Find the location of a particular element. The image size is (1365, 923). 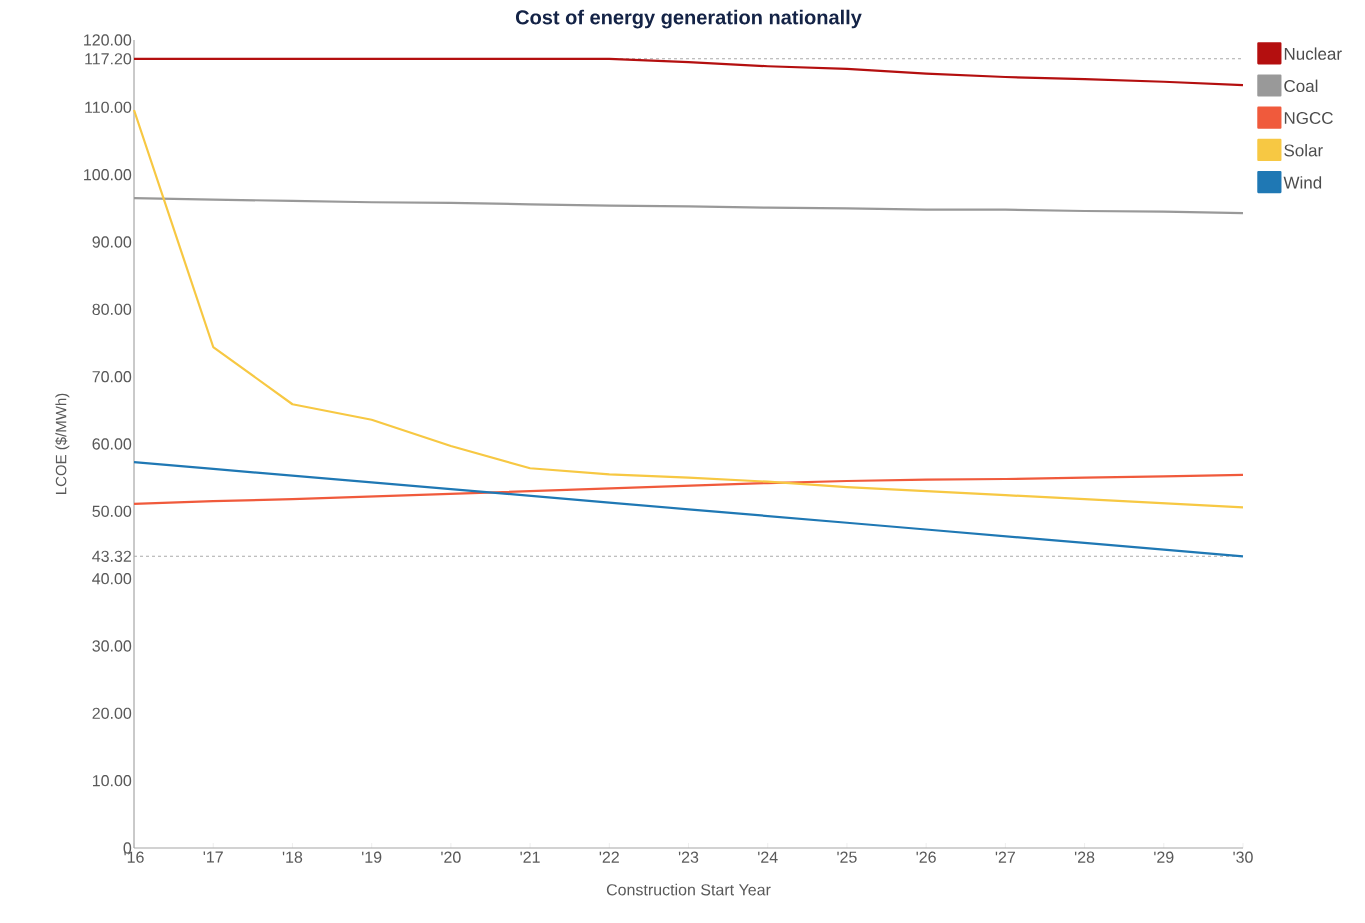

x-tick-label: '26 is located at coordinates (926, 857).